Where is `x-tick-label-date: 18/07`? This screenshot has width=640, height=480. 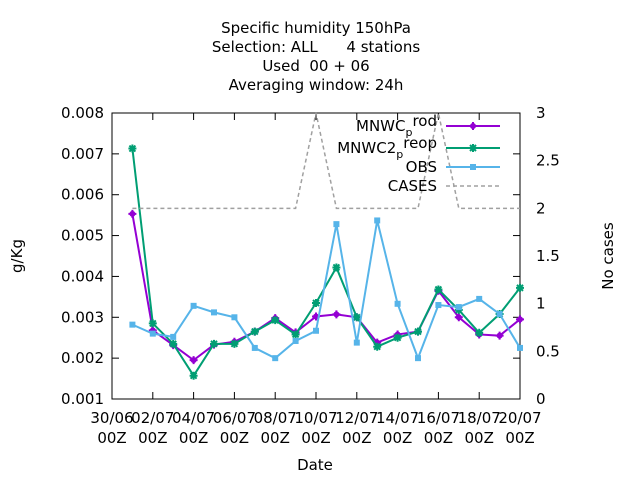
x-tick-label-date: 18/07 is located at coordinates (479, 418).